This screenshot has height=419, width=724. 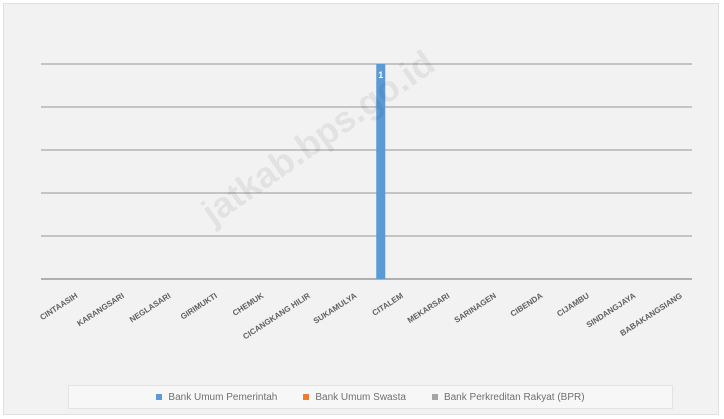 What do you see at coordinates (360, 397) in the screenshot?
I see `legend-label-2: Bank Umum Swasta` at bounding box center [360, 397].